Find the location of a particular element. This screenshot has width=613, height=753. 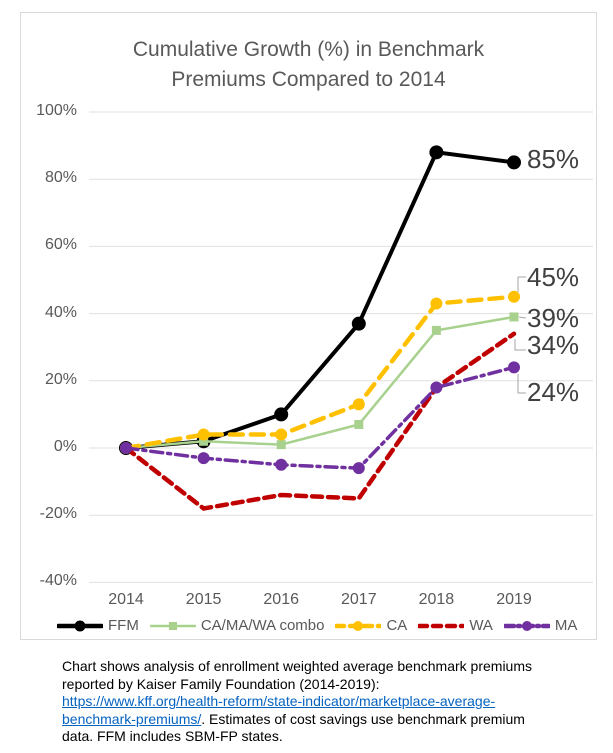

y-tick-label: 0% is located at coordinates (65, 446).